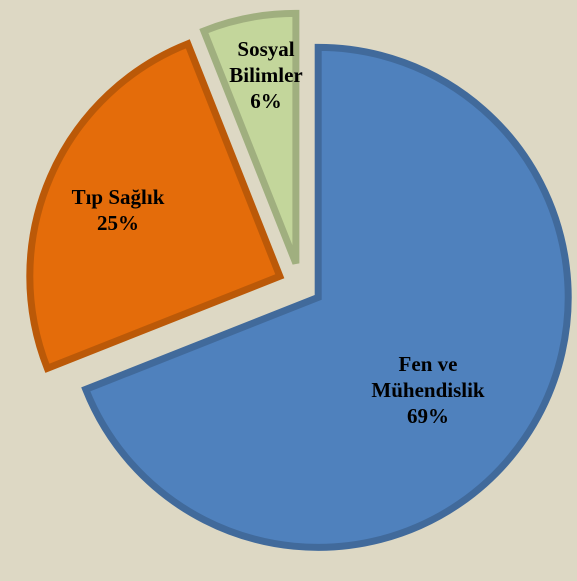 The width and height of the screenshot is (577, 581). Describe the element at coordinates (118, 197) in the screenshot. I see `category-label: Tıp Sağlık` at that location.